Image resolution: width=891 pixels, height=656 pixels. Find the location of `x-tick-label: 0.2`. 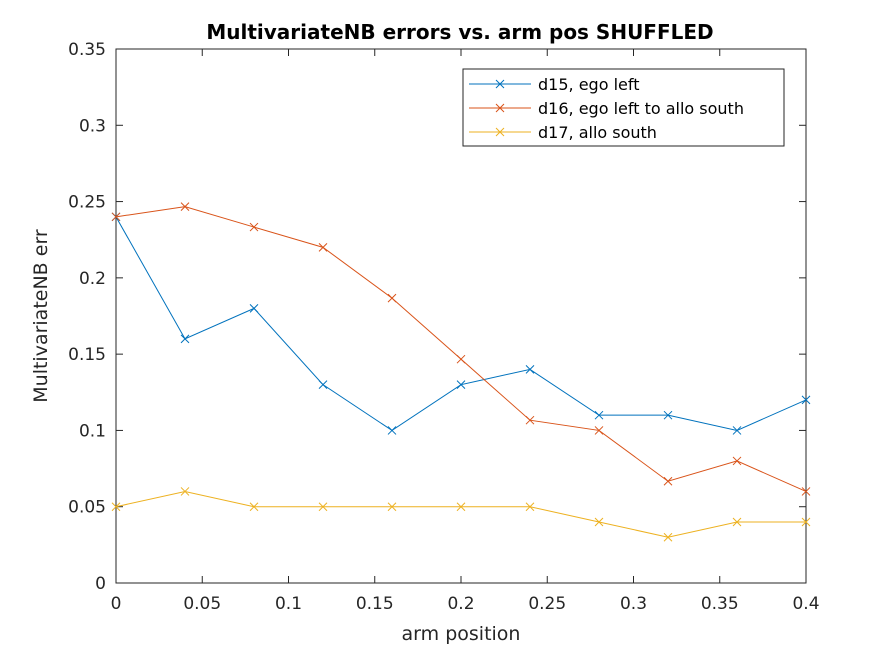

x-tick-label: 0.2 is located at coordinates (460, 604).